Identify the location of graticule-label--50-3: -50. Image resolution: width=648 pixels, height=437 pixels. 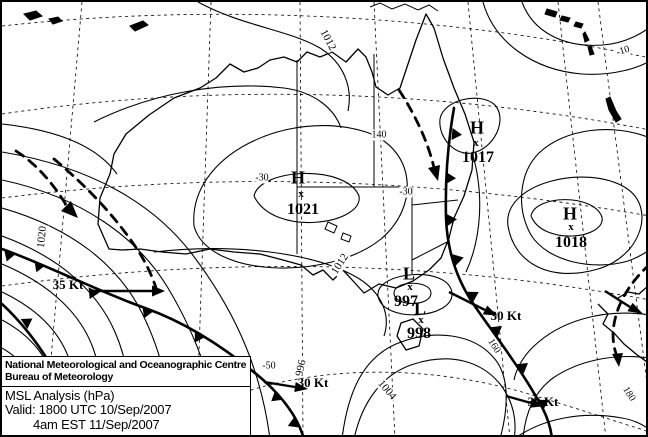
(269, 366).